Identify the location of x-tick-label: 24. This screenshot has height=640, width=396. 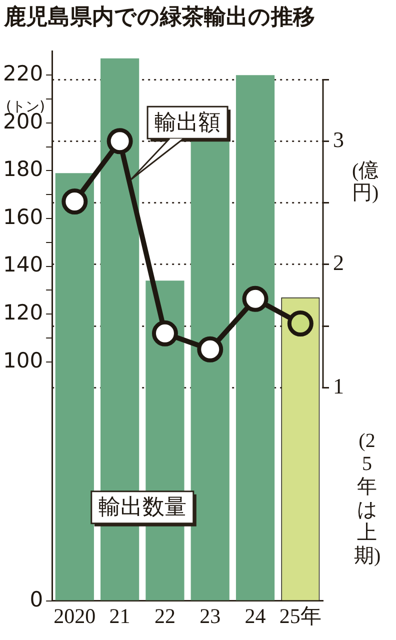
(255, 616).